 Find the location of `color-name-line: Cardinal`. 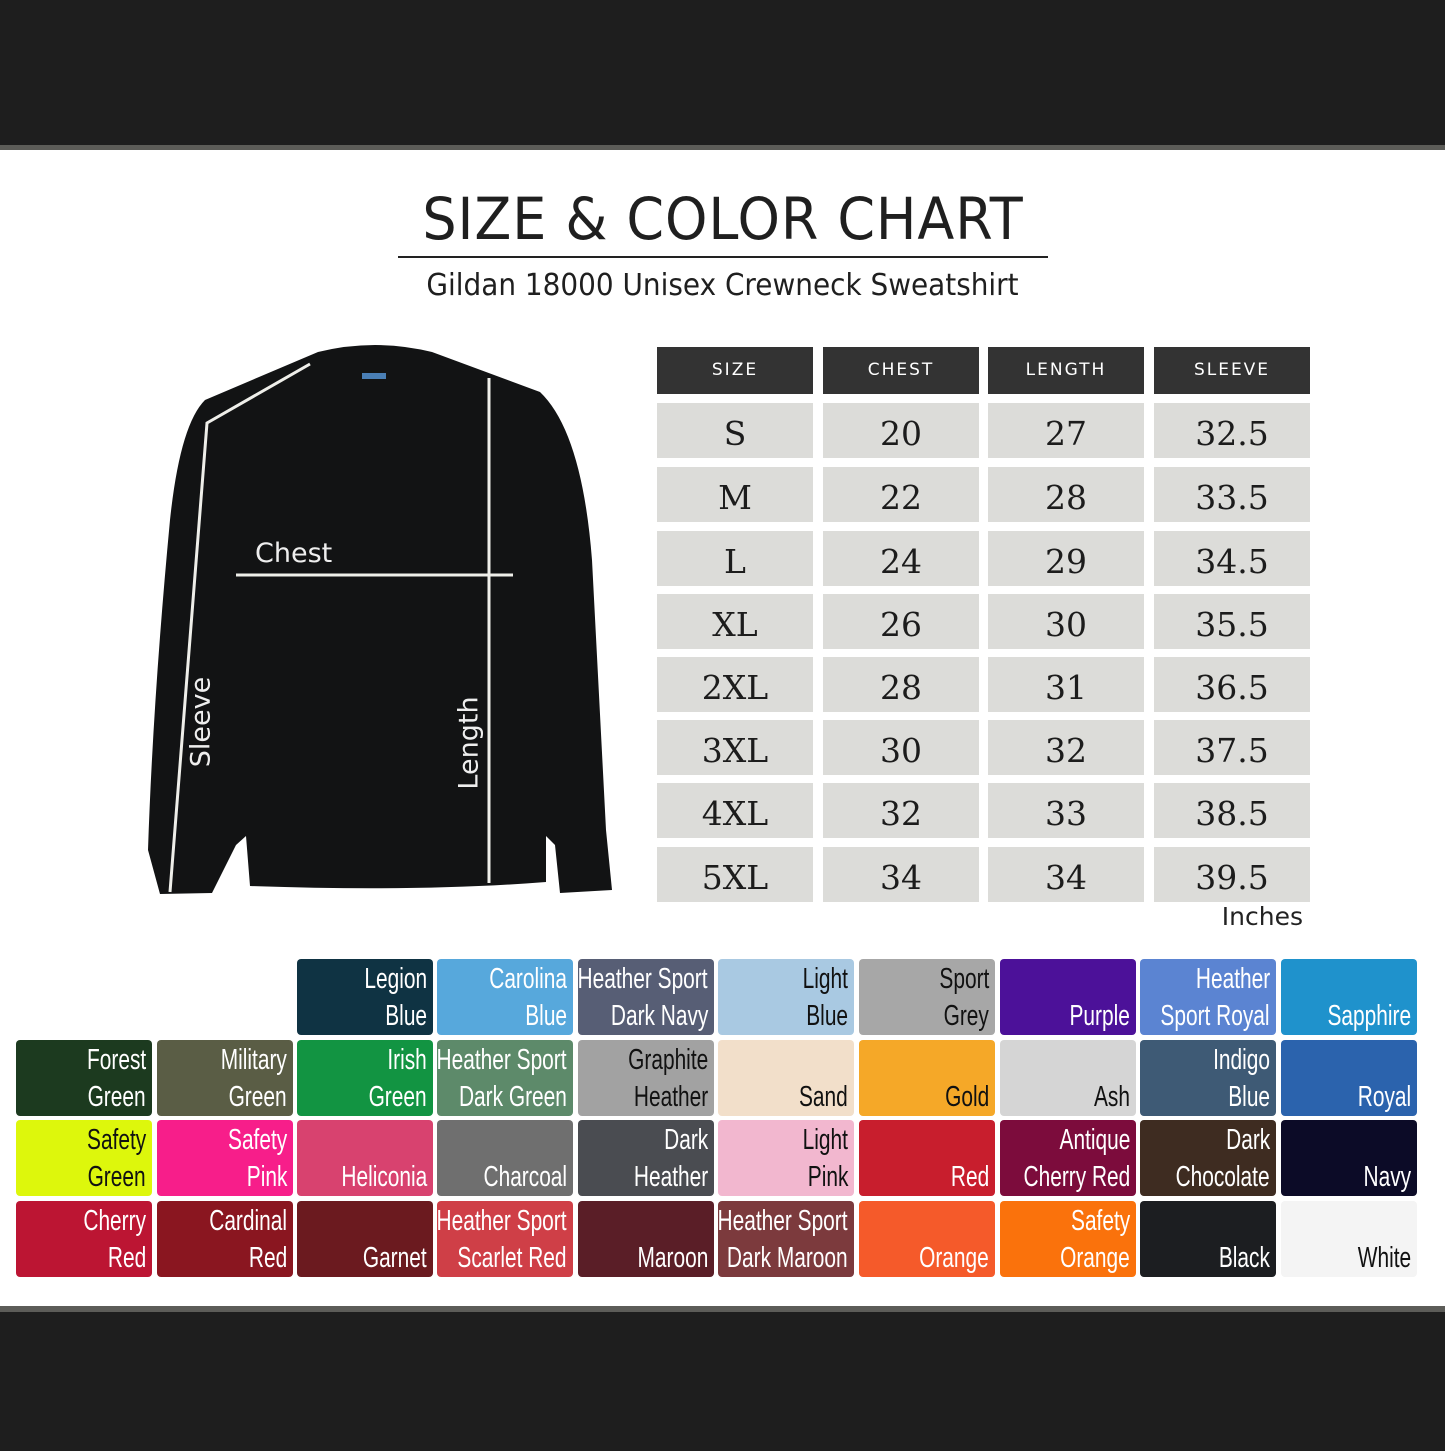

color-name-line: Cardinal is located at coordinates (248, 1221).